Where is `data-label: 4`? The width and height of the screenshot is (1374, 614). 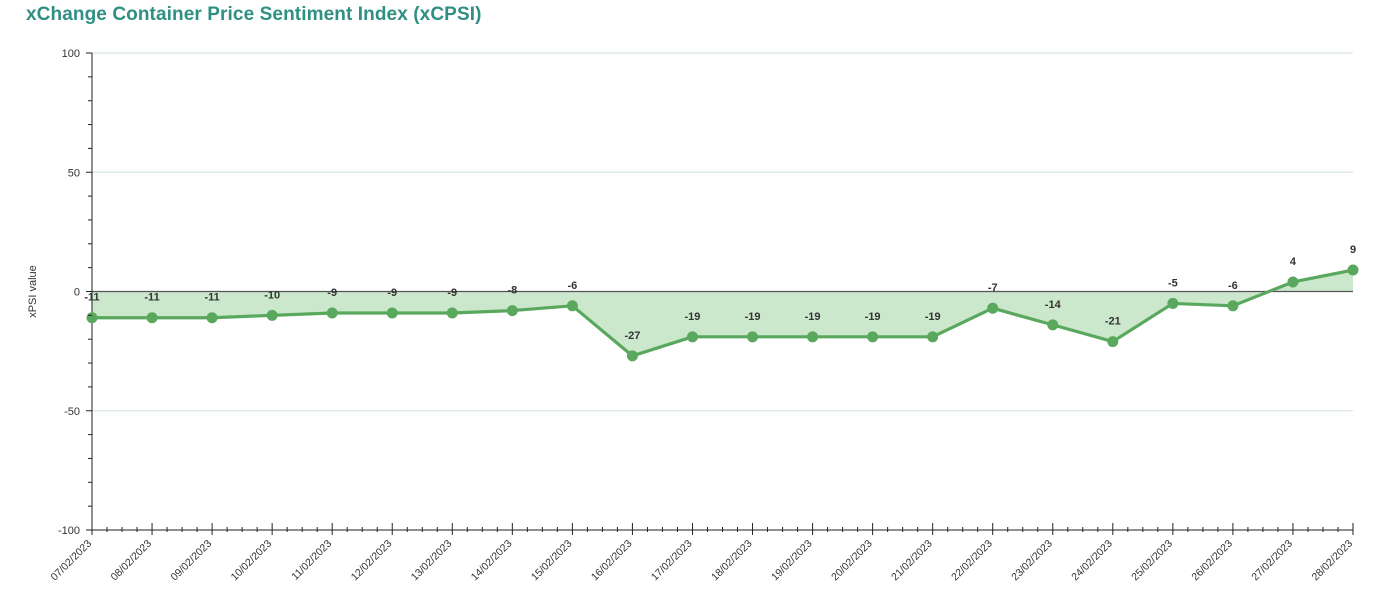 data-label: 4 is located at coordinates (1293, 262).